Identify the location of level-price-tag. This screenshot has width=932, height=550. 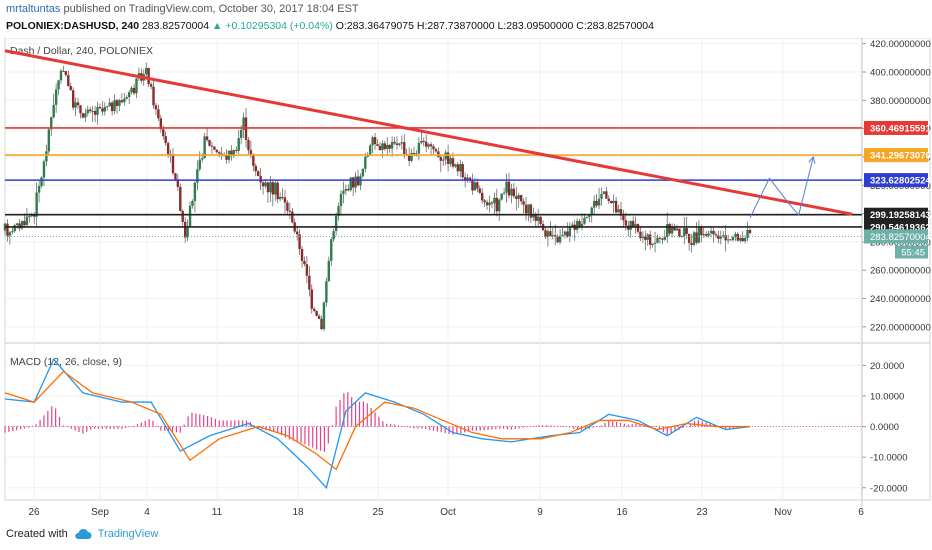
(896, 127).